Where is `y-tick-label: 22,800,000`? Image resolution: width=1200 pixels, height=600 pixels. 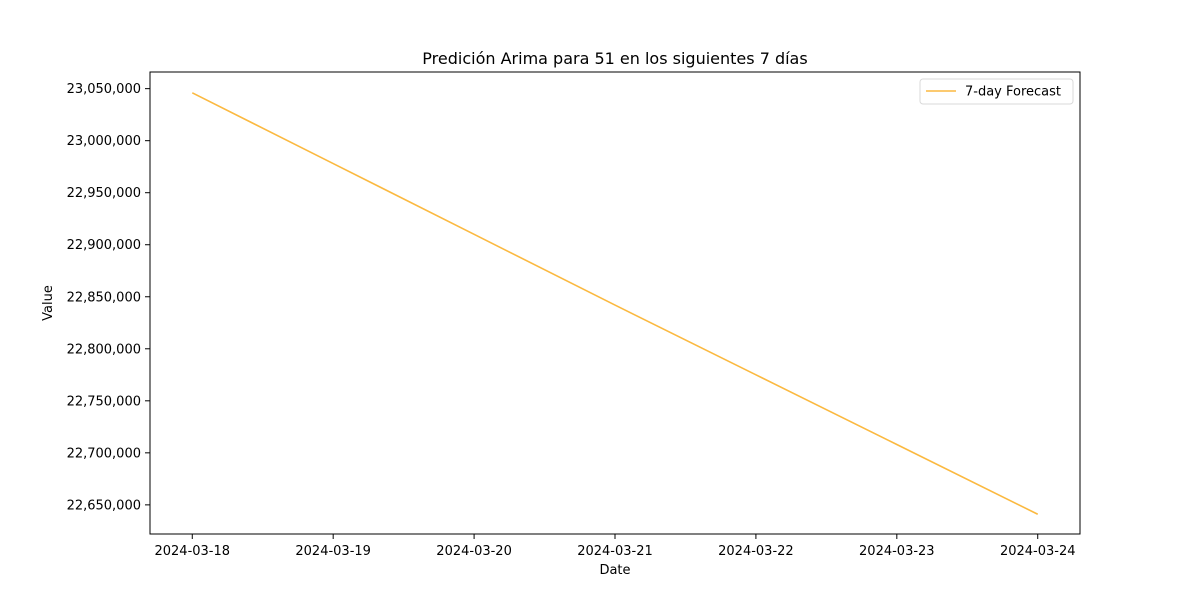
y-tick-label: 22,800,000 is located at coordinates (104, 349).